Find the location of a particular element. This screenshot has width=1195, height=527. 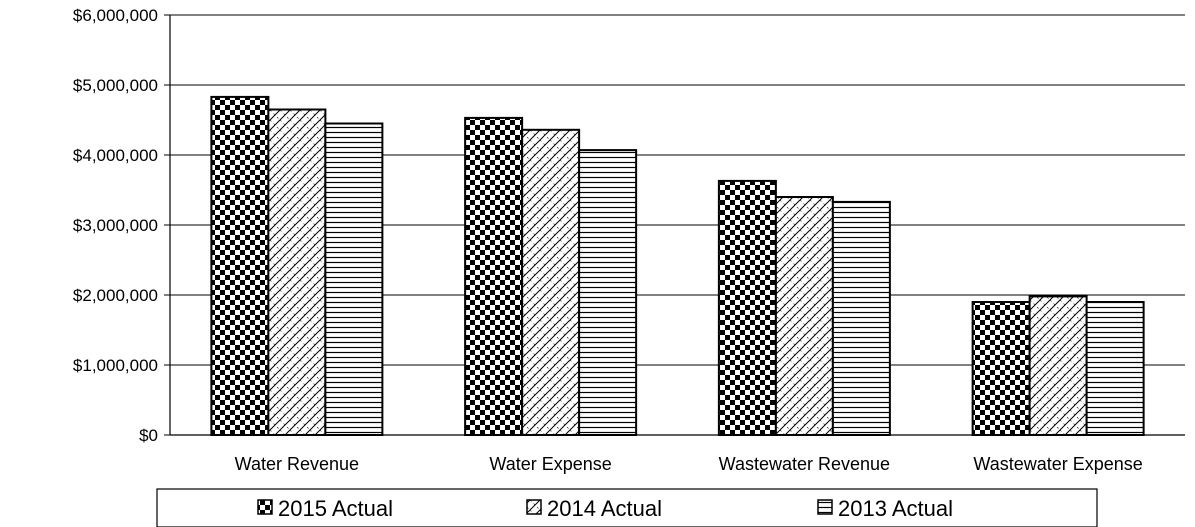

y-tick-label: $1,000,000 is located at coordinates (115, 365).